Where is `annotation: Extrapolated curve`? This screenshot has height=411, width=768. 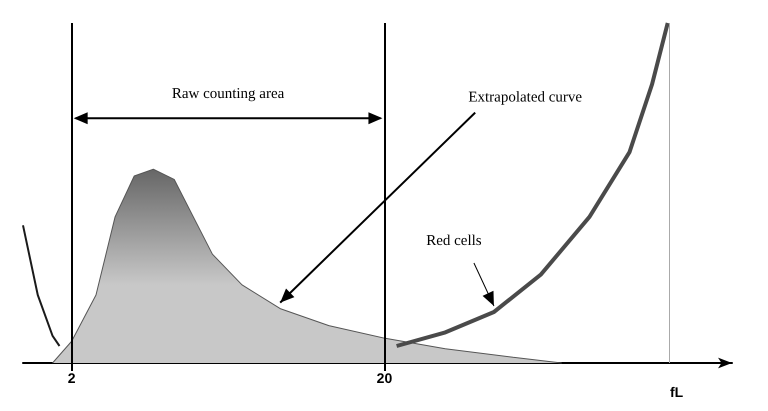
annotation: Extrapolated curve is located at coordinates (525, 98).